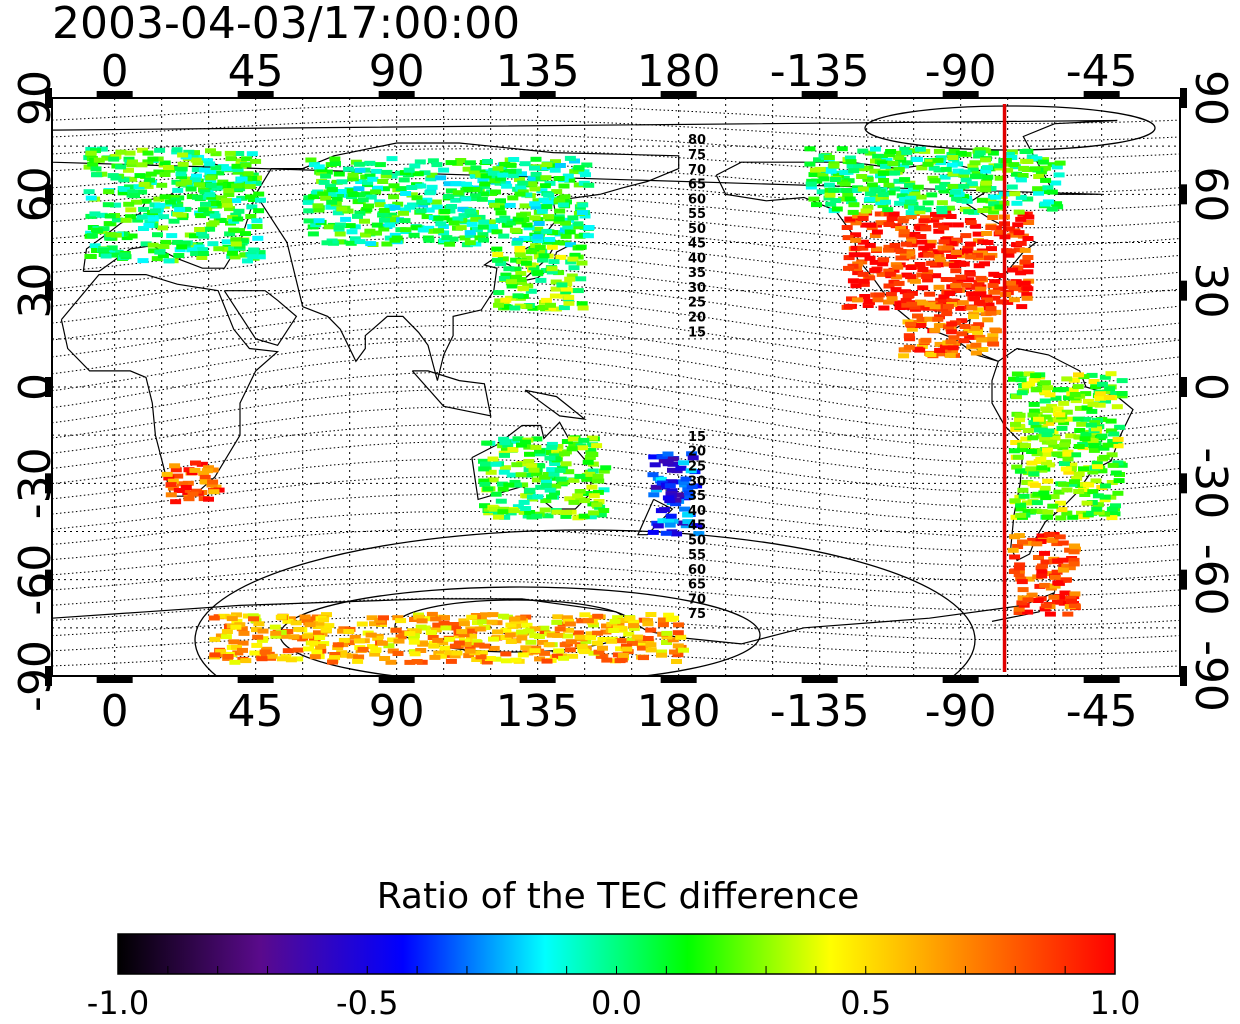 The width and height of the screenshot is (1240, 1024). Describe the element at coordinates (538, 711) in the screenshot. I see `x-tick-label-bottom: 135` at that location.